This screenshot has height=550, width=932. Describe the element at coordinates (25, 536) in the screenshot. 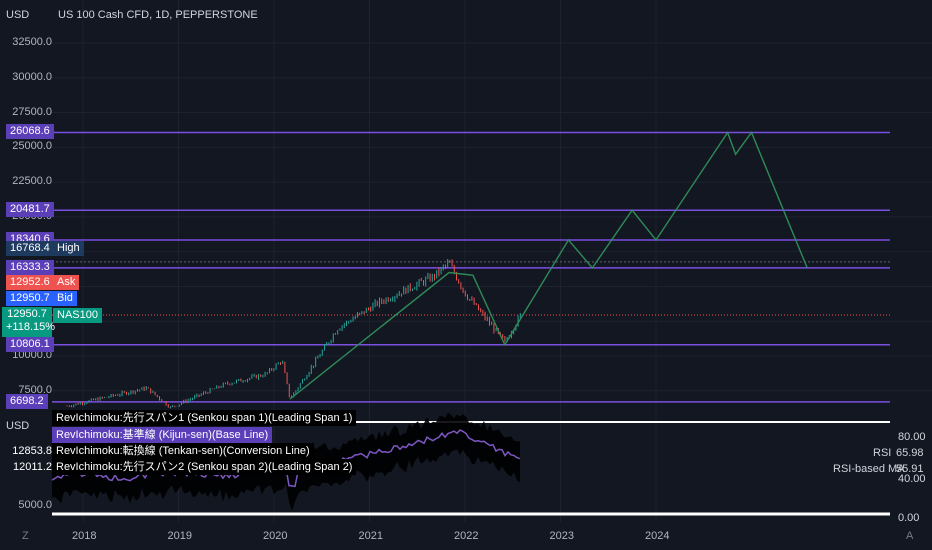

I see `zoom-icon: Z` at that location.